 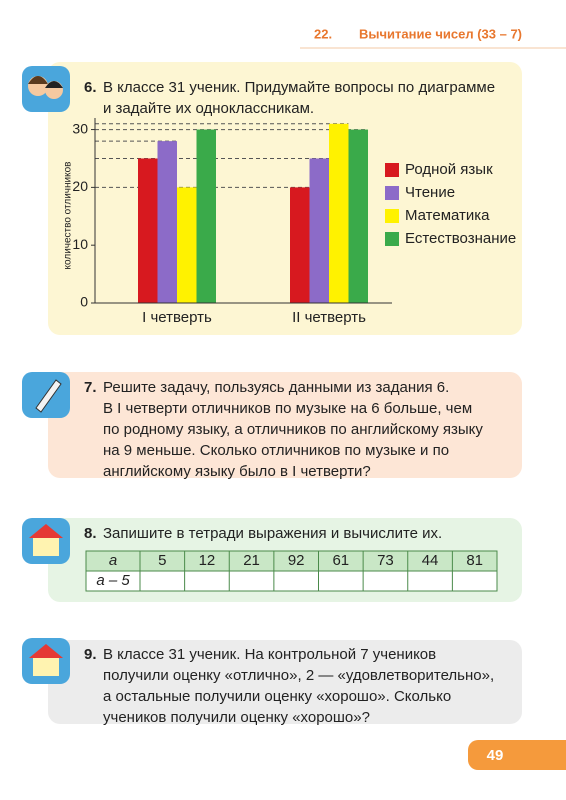 I want to click on table-cell-text: 44, so click(x=430, y=560).